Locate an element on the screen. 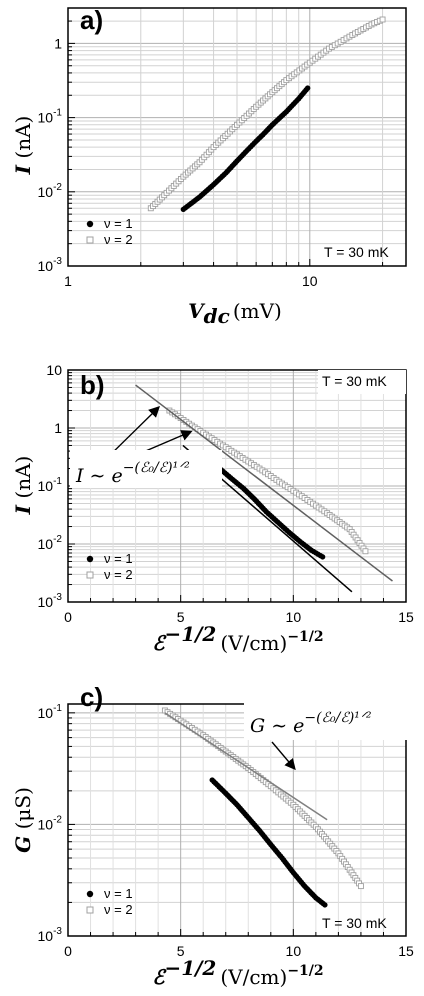  panel-label: b) is located at coordinates (92, 385).